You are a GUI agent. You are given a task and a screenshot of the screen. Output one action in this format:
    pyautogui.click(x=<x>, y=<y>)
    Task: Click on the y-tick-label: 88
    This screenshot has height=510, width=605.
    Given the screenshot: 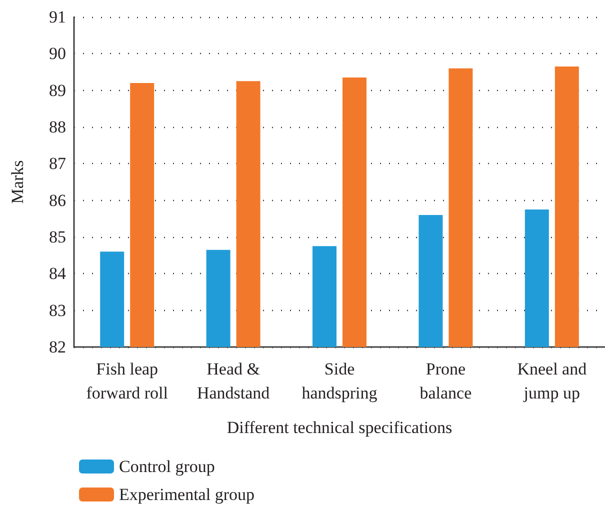 What is the action you would take?
    pyautogui.click(x=57, y=127)
    